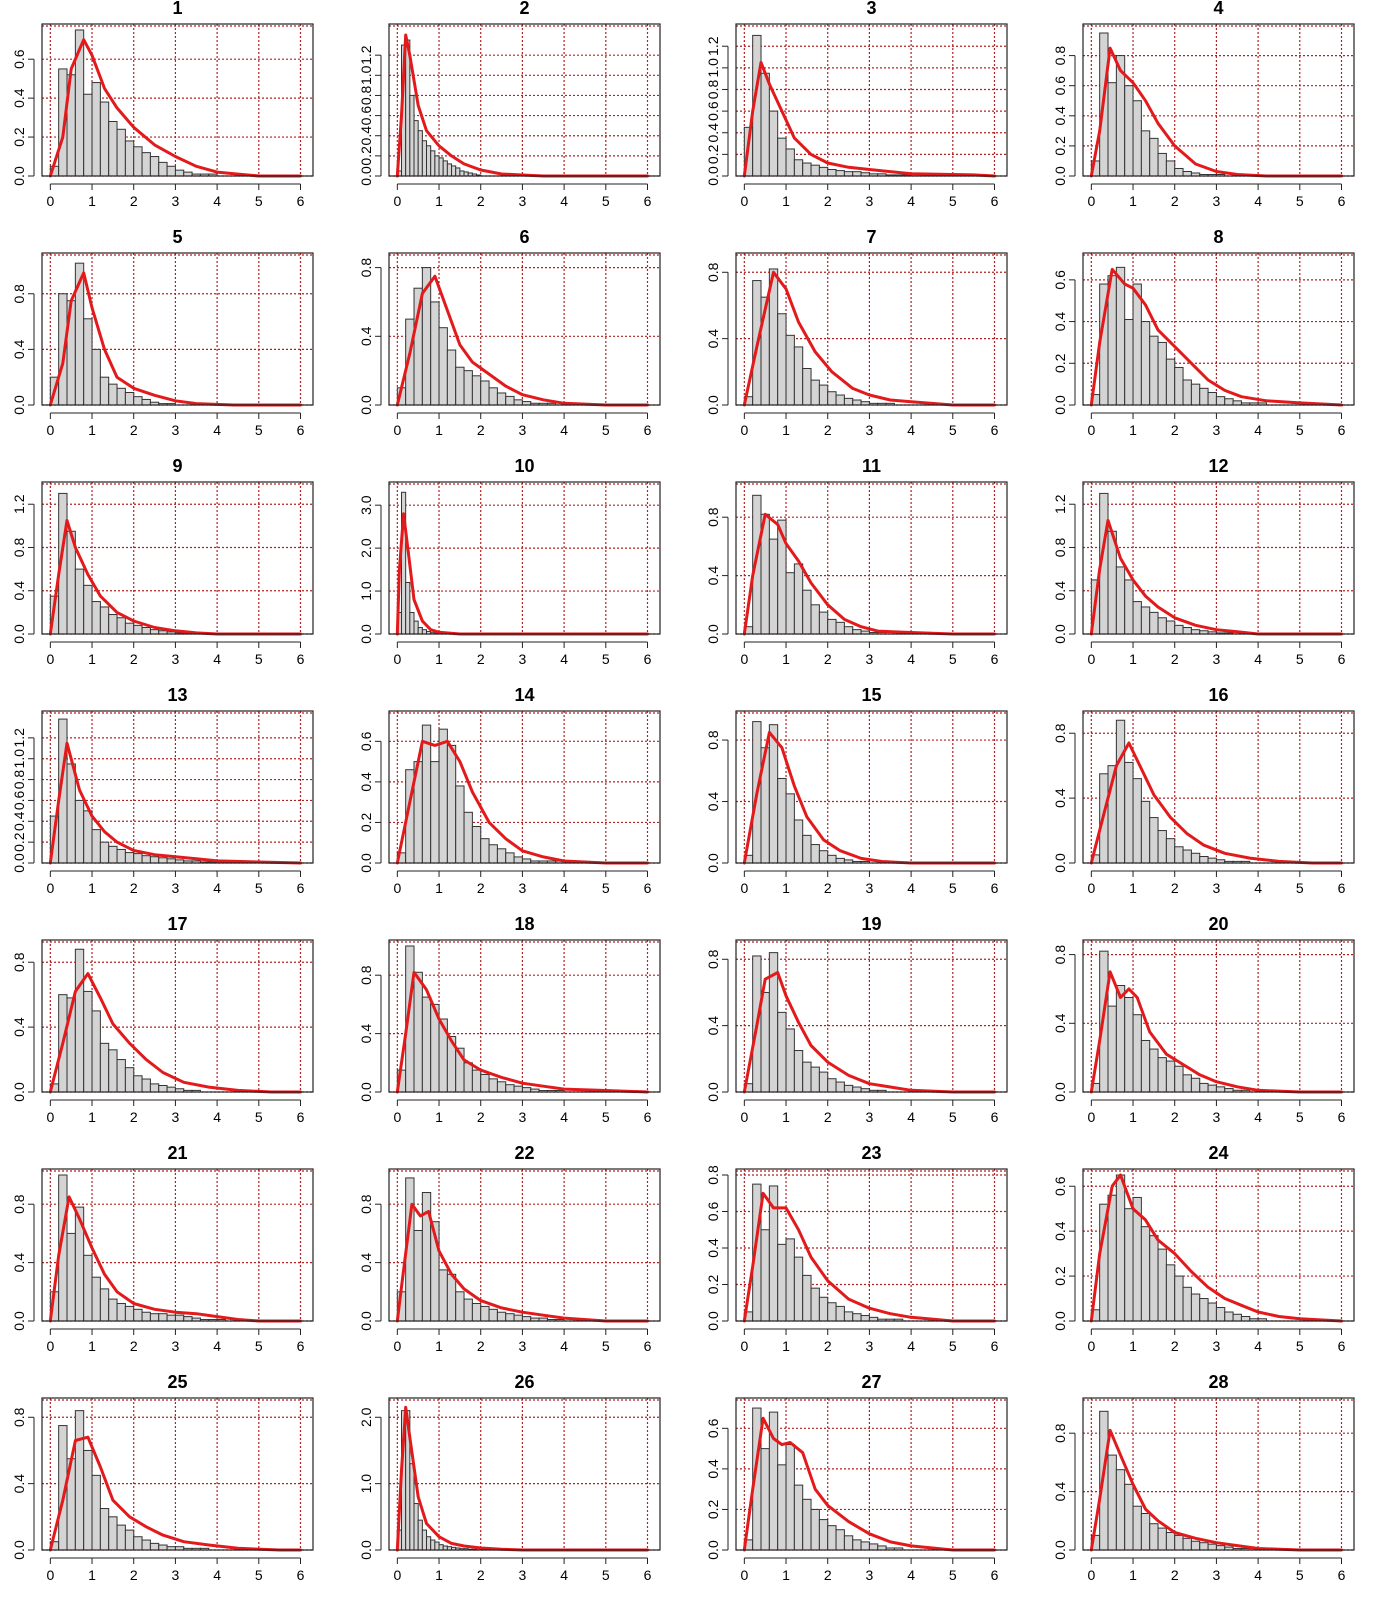 This screenshot has height=1605, width=1387. Describe the element at coordinates (871, 924) in the screenshot. I see `chart-title: 19` at that location.